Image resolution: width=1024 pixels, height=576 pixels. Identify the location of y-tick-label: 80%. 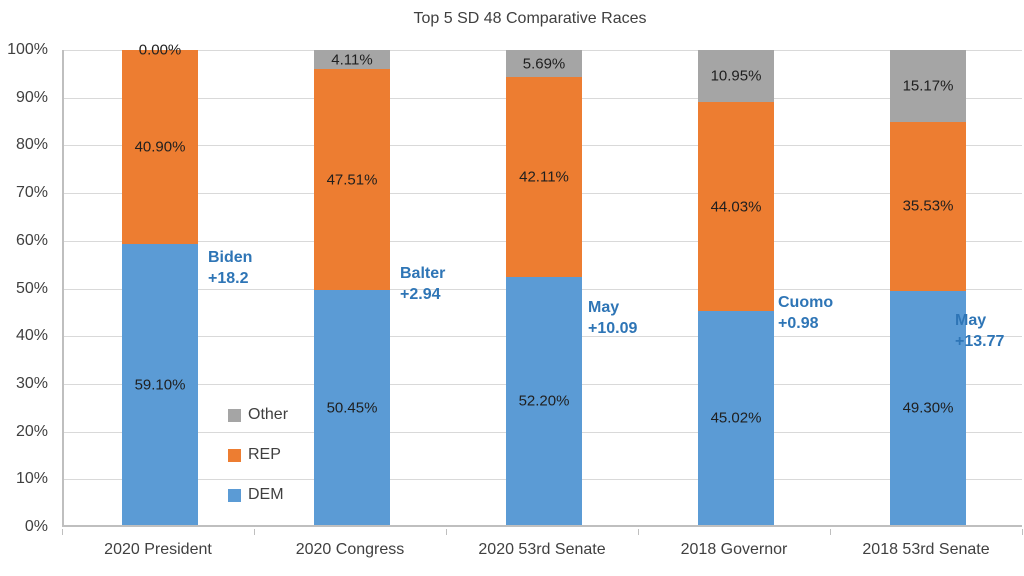
(31, 145).